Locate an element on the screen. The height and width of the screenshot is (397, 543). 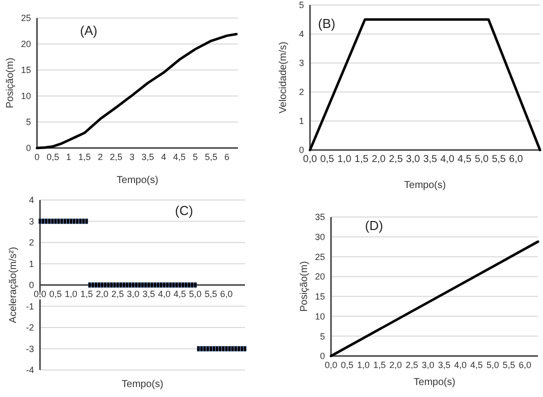
annotation: (B) is located at coordinates (327, 23).